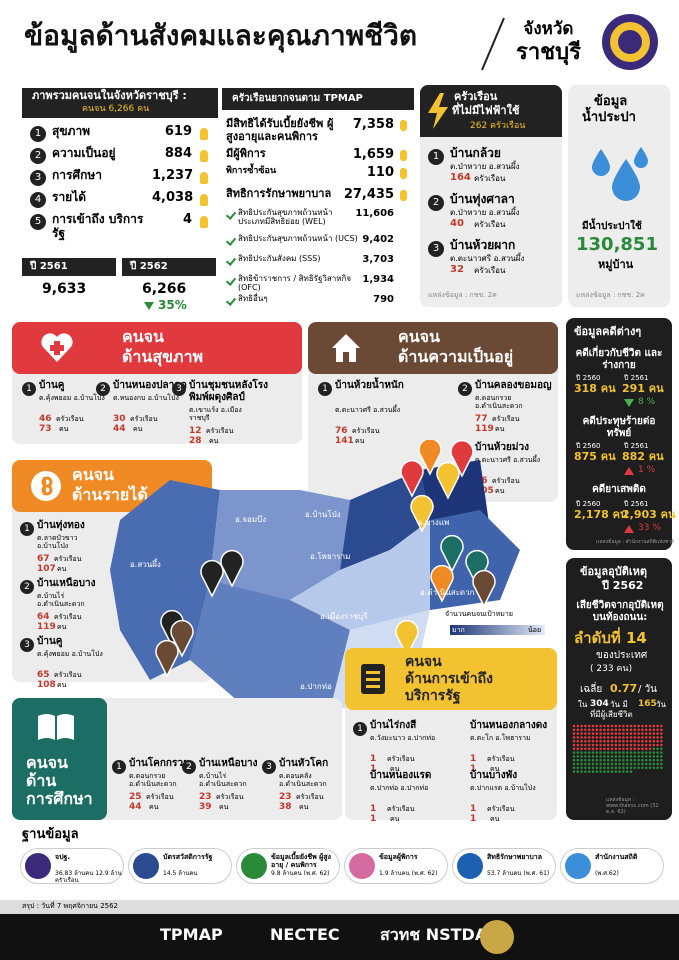 The image size is (679, 960). I want to click on case-name: คดียาเสพติด, so click(619, 489).